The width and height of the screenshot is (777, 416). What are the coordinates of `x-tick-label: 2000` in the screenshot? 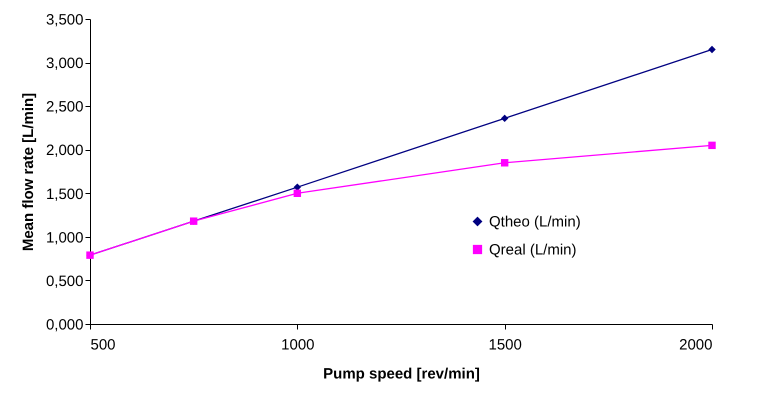 It's located at (695, 345).